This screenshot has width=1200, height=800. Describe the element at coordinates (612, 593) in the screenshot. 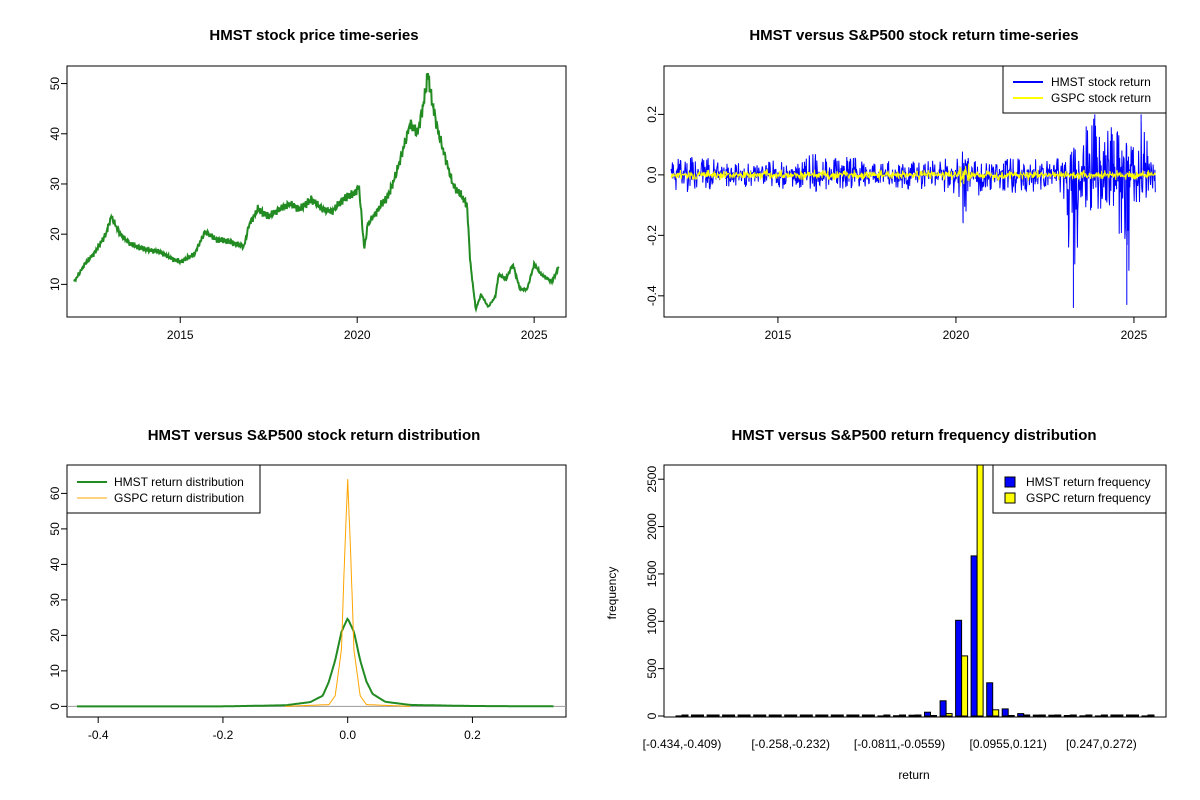

I see `y-axis-label: frequency` at that location.